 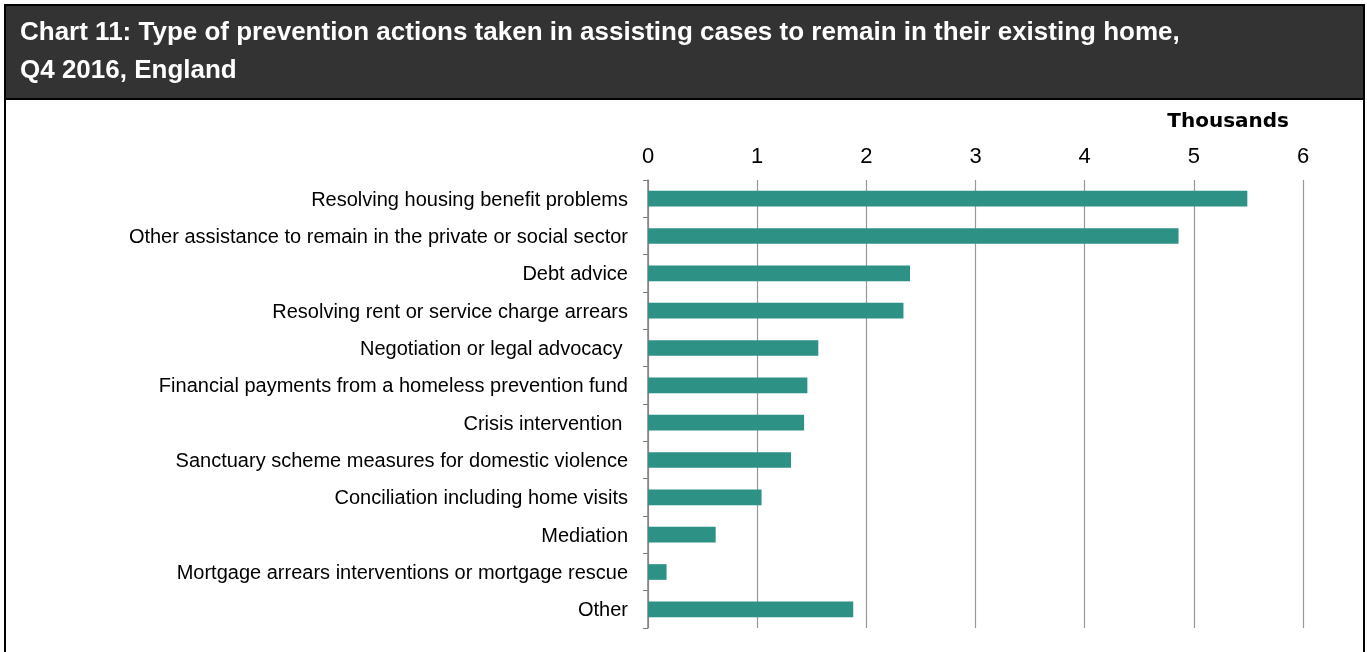 What do you see at coordinates (469, 198) in the screenshot?
I see `y-tick-label: Resolving housing benefit problems` at bounding box center [469, 198].